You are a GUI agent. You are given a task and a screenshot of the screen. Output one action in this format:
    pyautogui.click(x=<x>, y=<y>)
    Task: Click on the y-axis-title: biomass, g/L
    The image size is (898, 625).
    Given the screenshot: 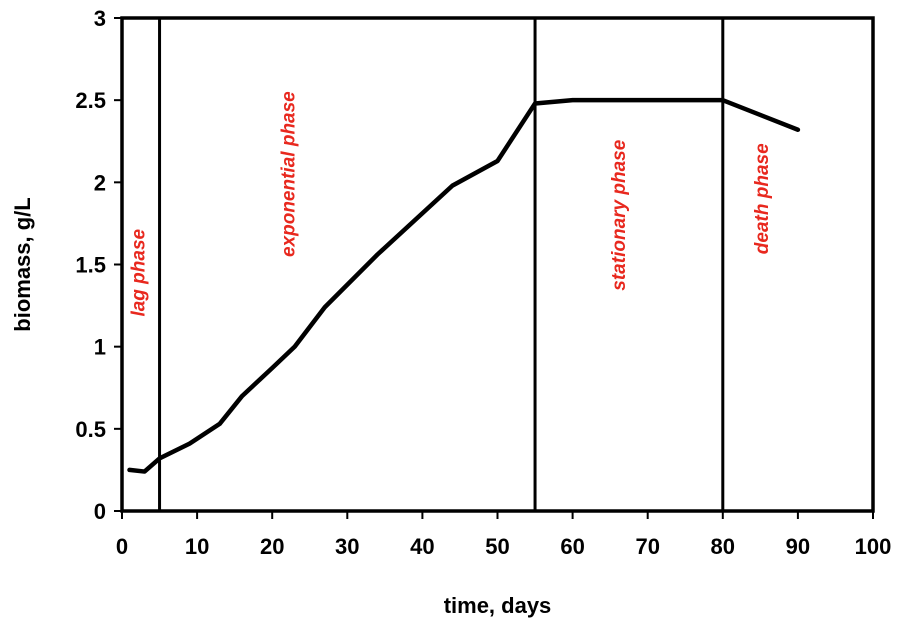 What is the action you would take?
    pyautogui.click(x=22, y=264)
    